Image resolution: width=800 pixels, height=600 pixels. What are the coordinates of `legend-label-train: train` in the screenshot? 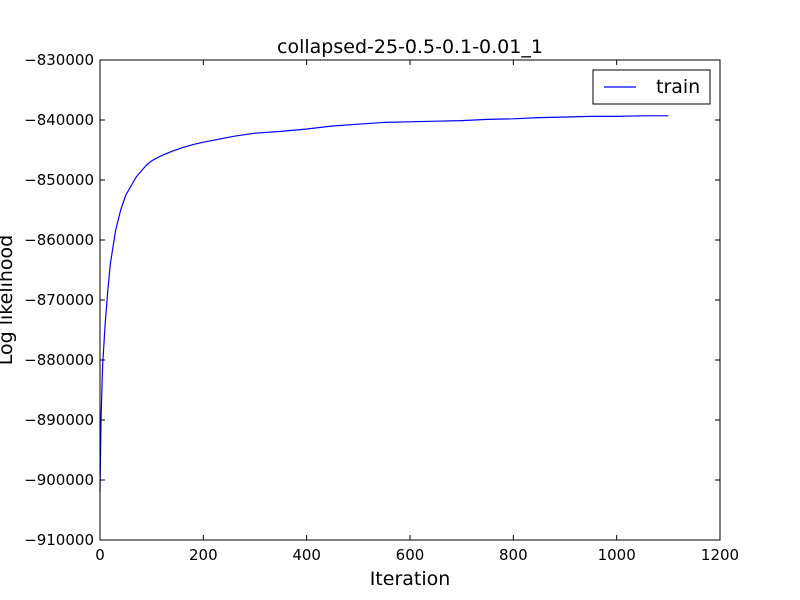 It's located at (678, 87).